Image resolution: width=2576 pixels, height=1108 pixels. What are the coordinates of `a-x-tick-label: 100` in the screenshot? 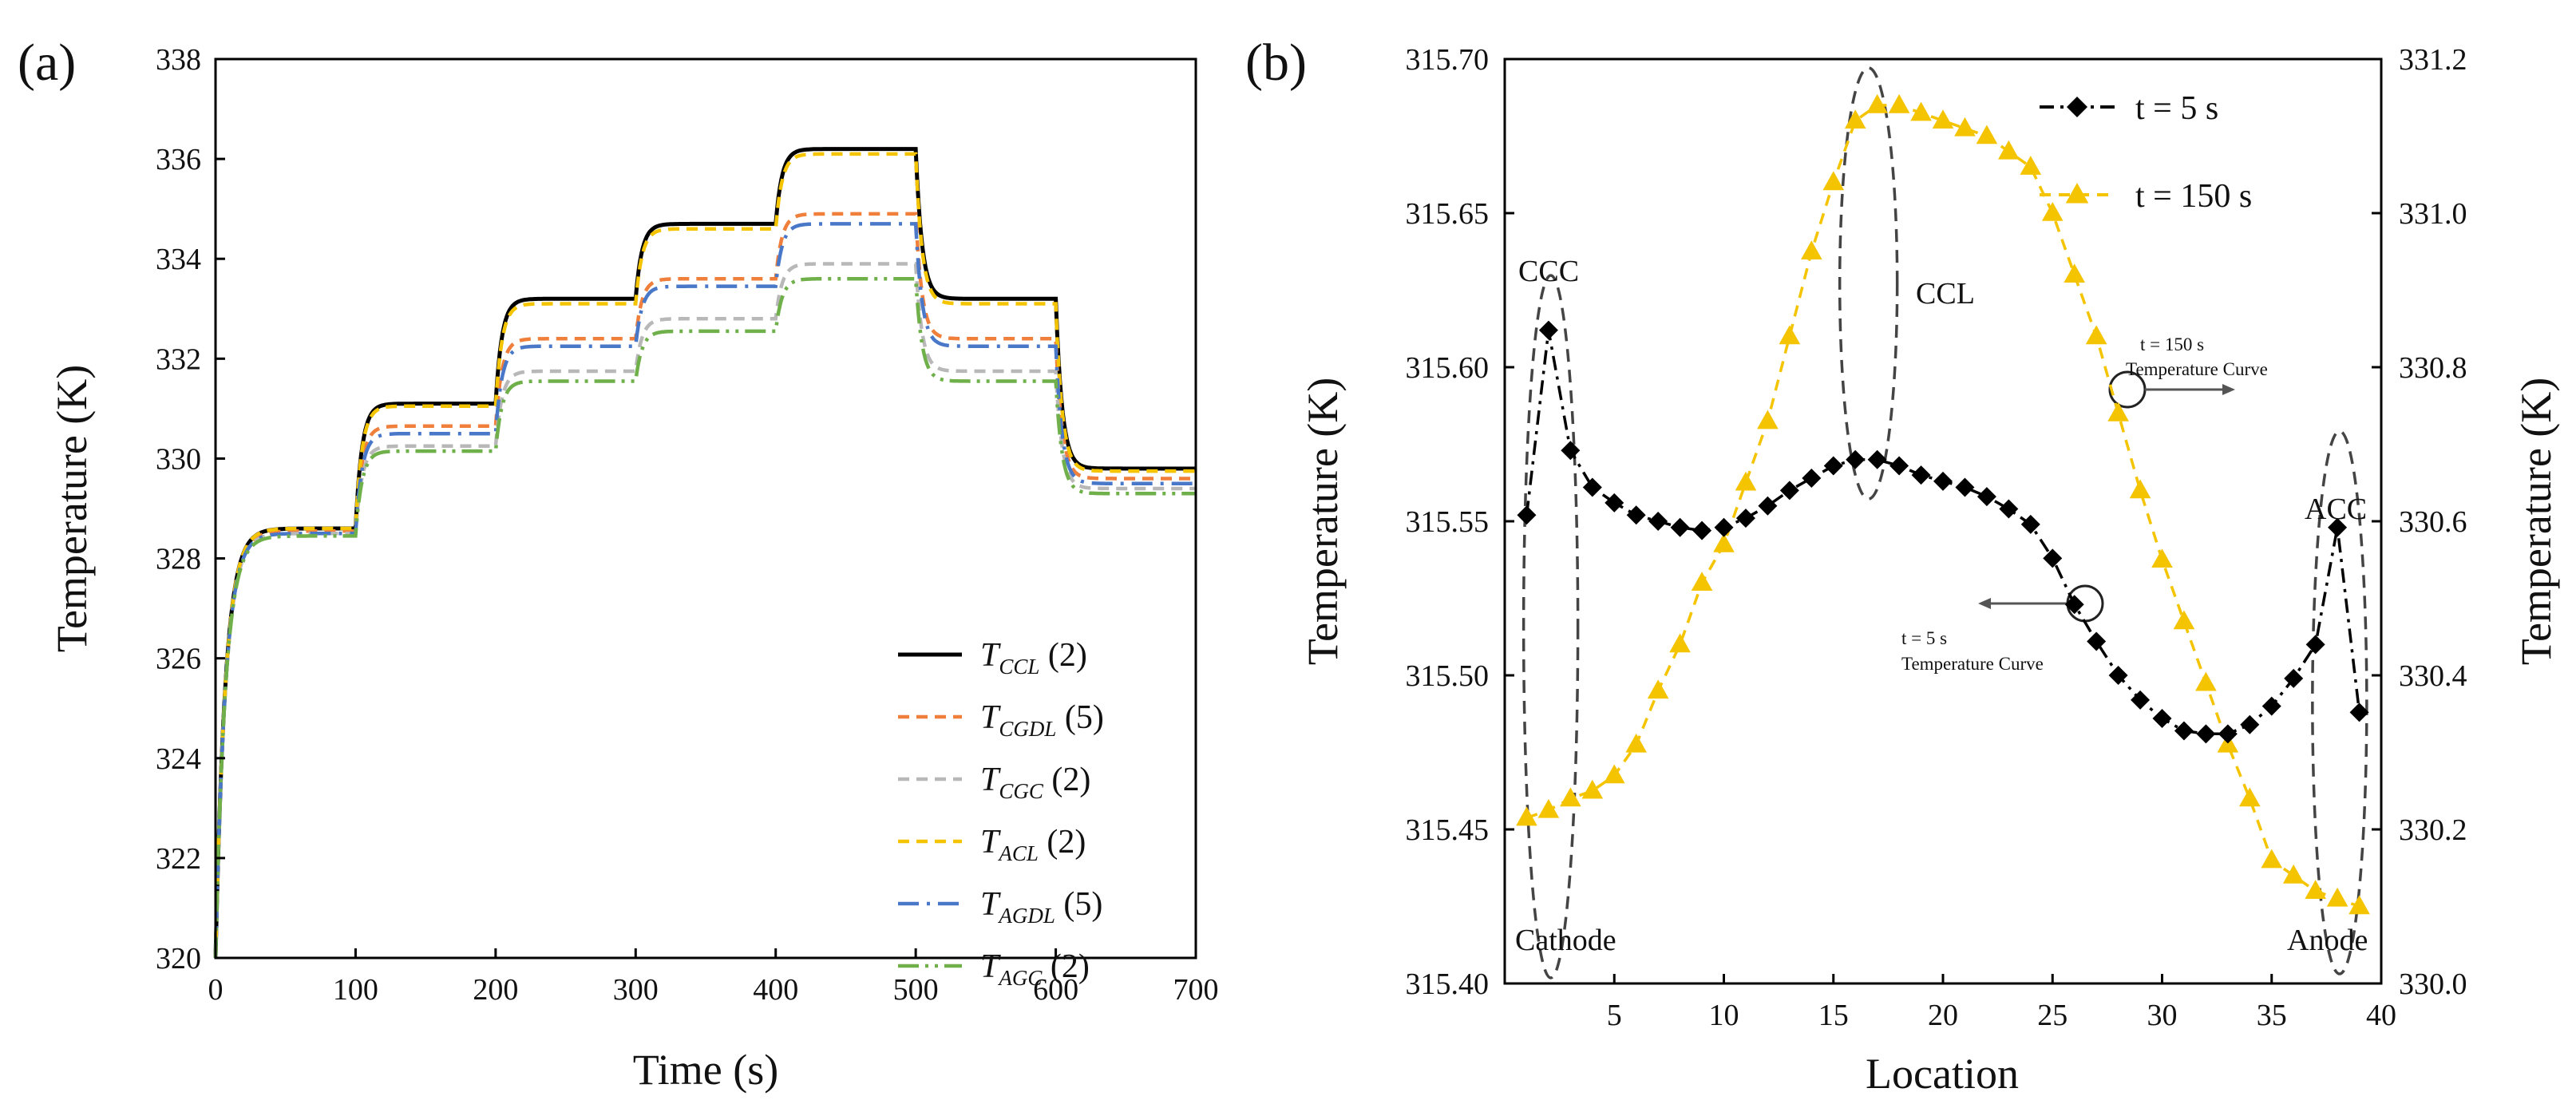 It's located at (356, 990).